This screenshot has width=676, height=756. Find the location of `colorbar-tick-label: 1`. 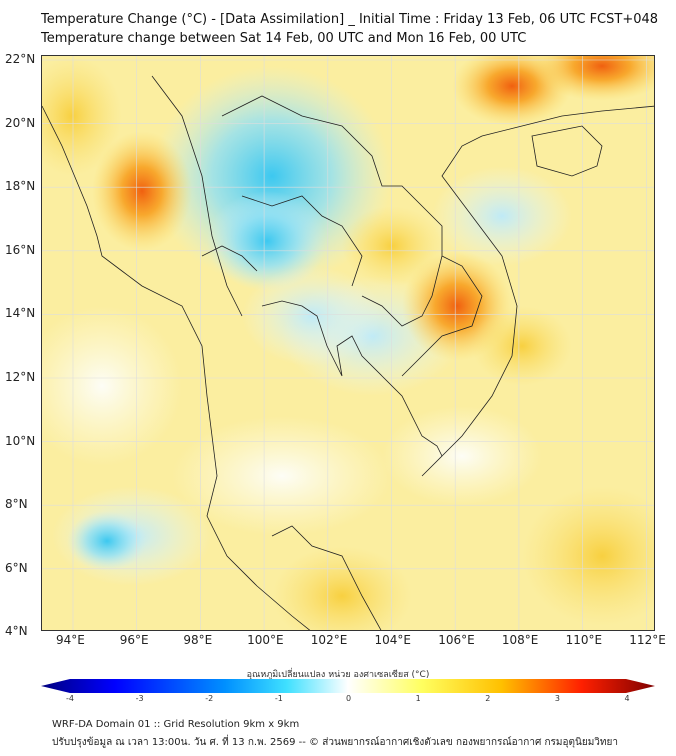

colorbar-tick-label: 1 is located at coordinates (418, 698).